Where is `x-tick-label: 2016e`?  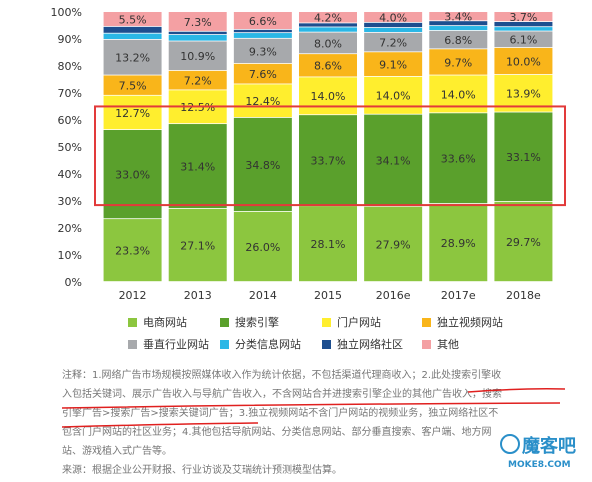 x-tick-label: 2016e is located at coordinates (393, 295).